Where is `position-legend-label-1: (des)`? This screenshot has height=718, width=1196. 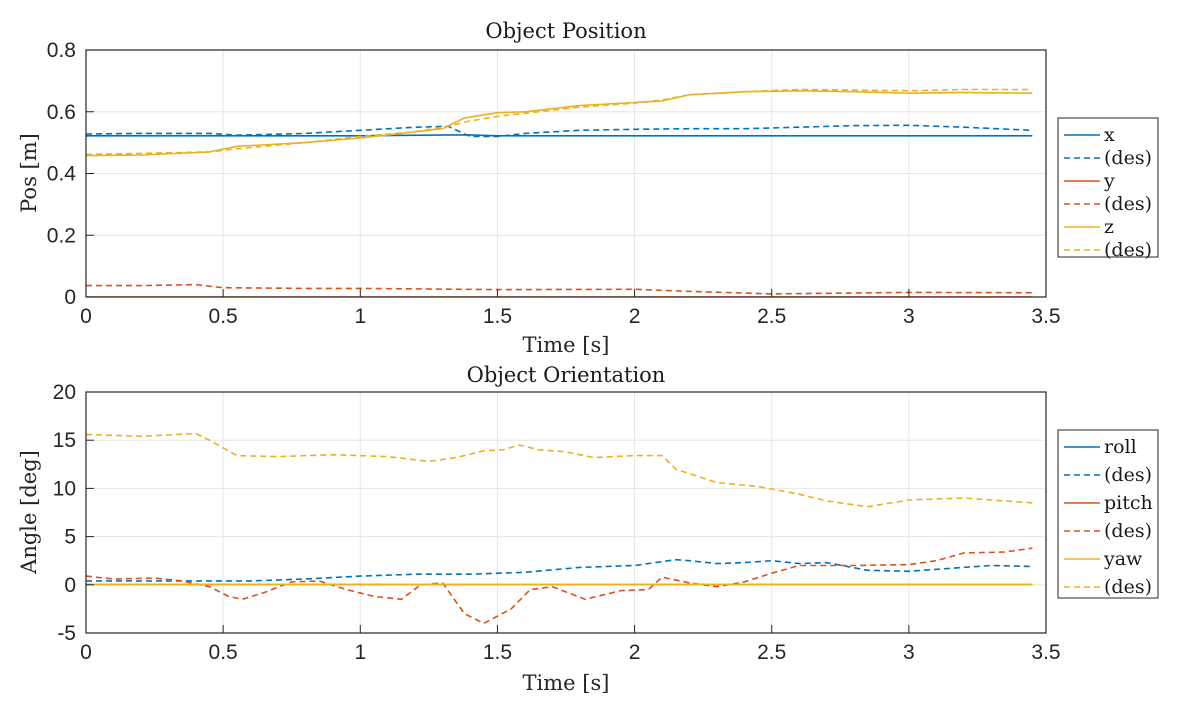 position-legend-label-1: (des) is located at coordinates (1128, 158).